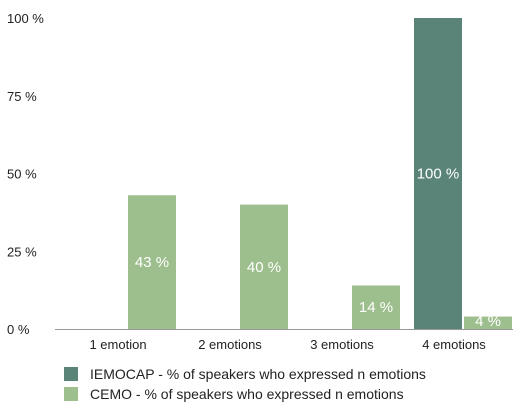  I want to click on y-tick-label: 75 %, so click(22, 96).